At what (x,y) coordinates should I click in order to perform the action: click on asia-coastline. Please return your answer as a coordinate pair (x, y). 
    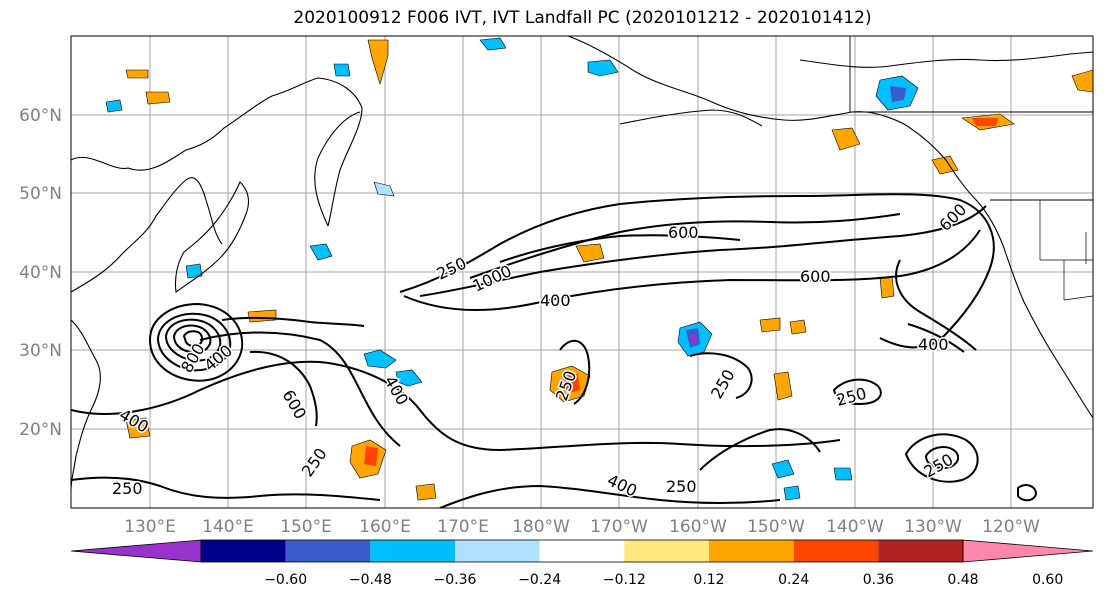
    Looking at the image, I should click on (217, 152).